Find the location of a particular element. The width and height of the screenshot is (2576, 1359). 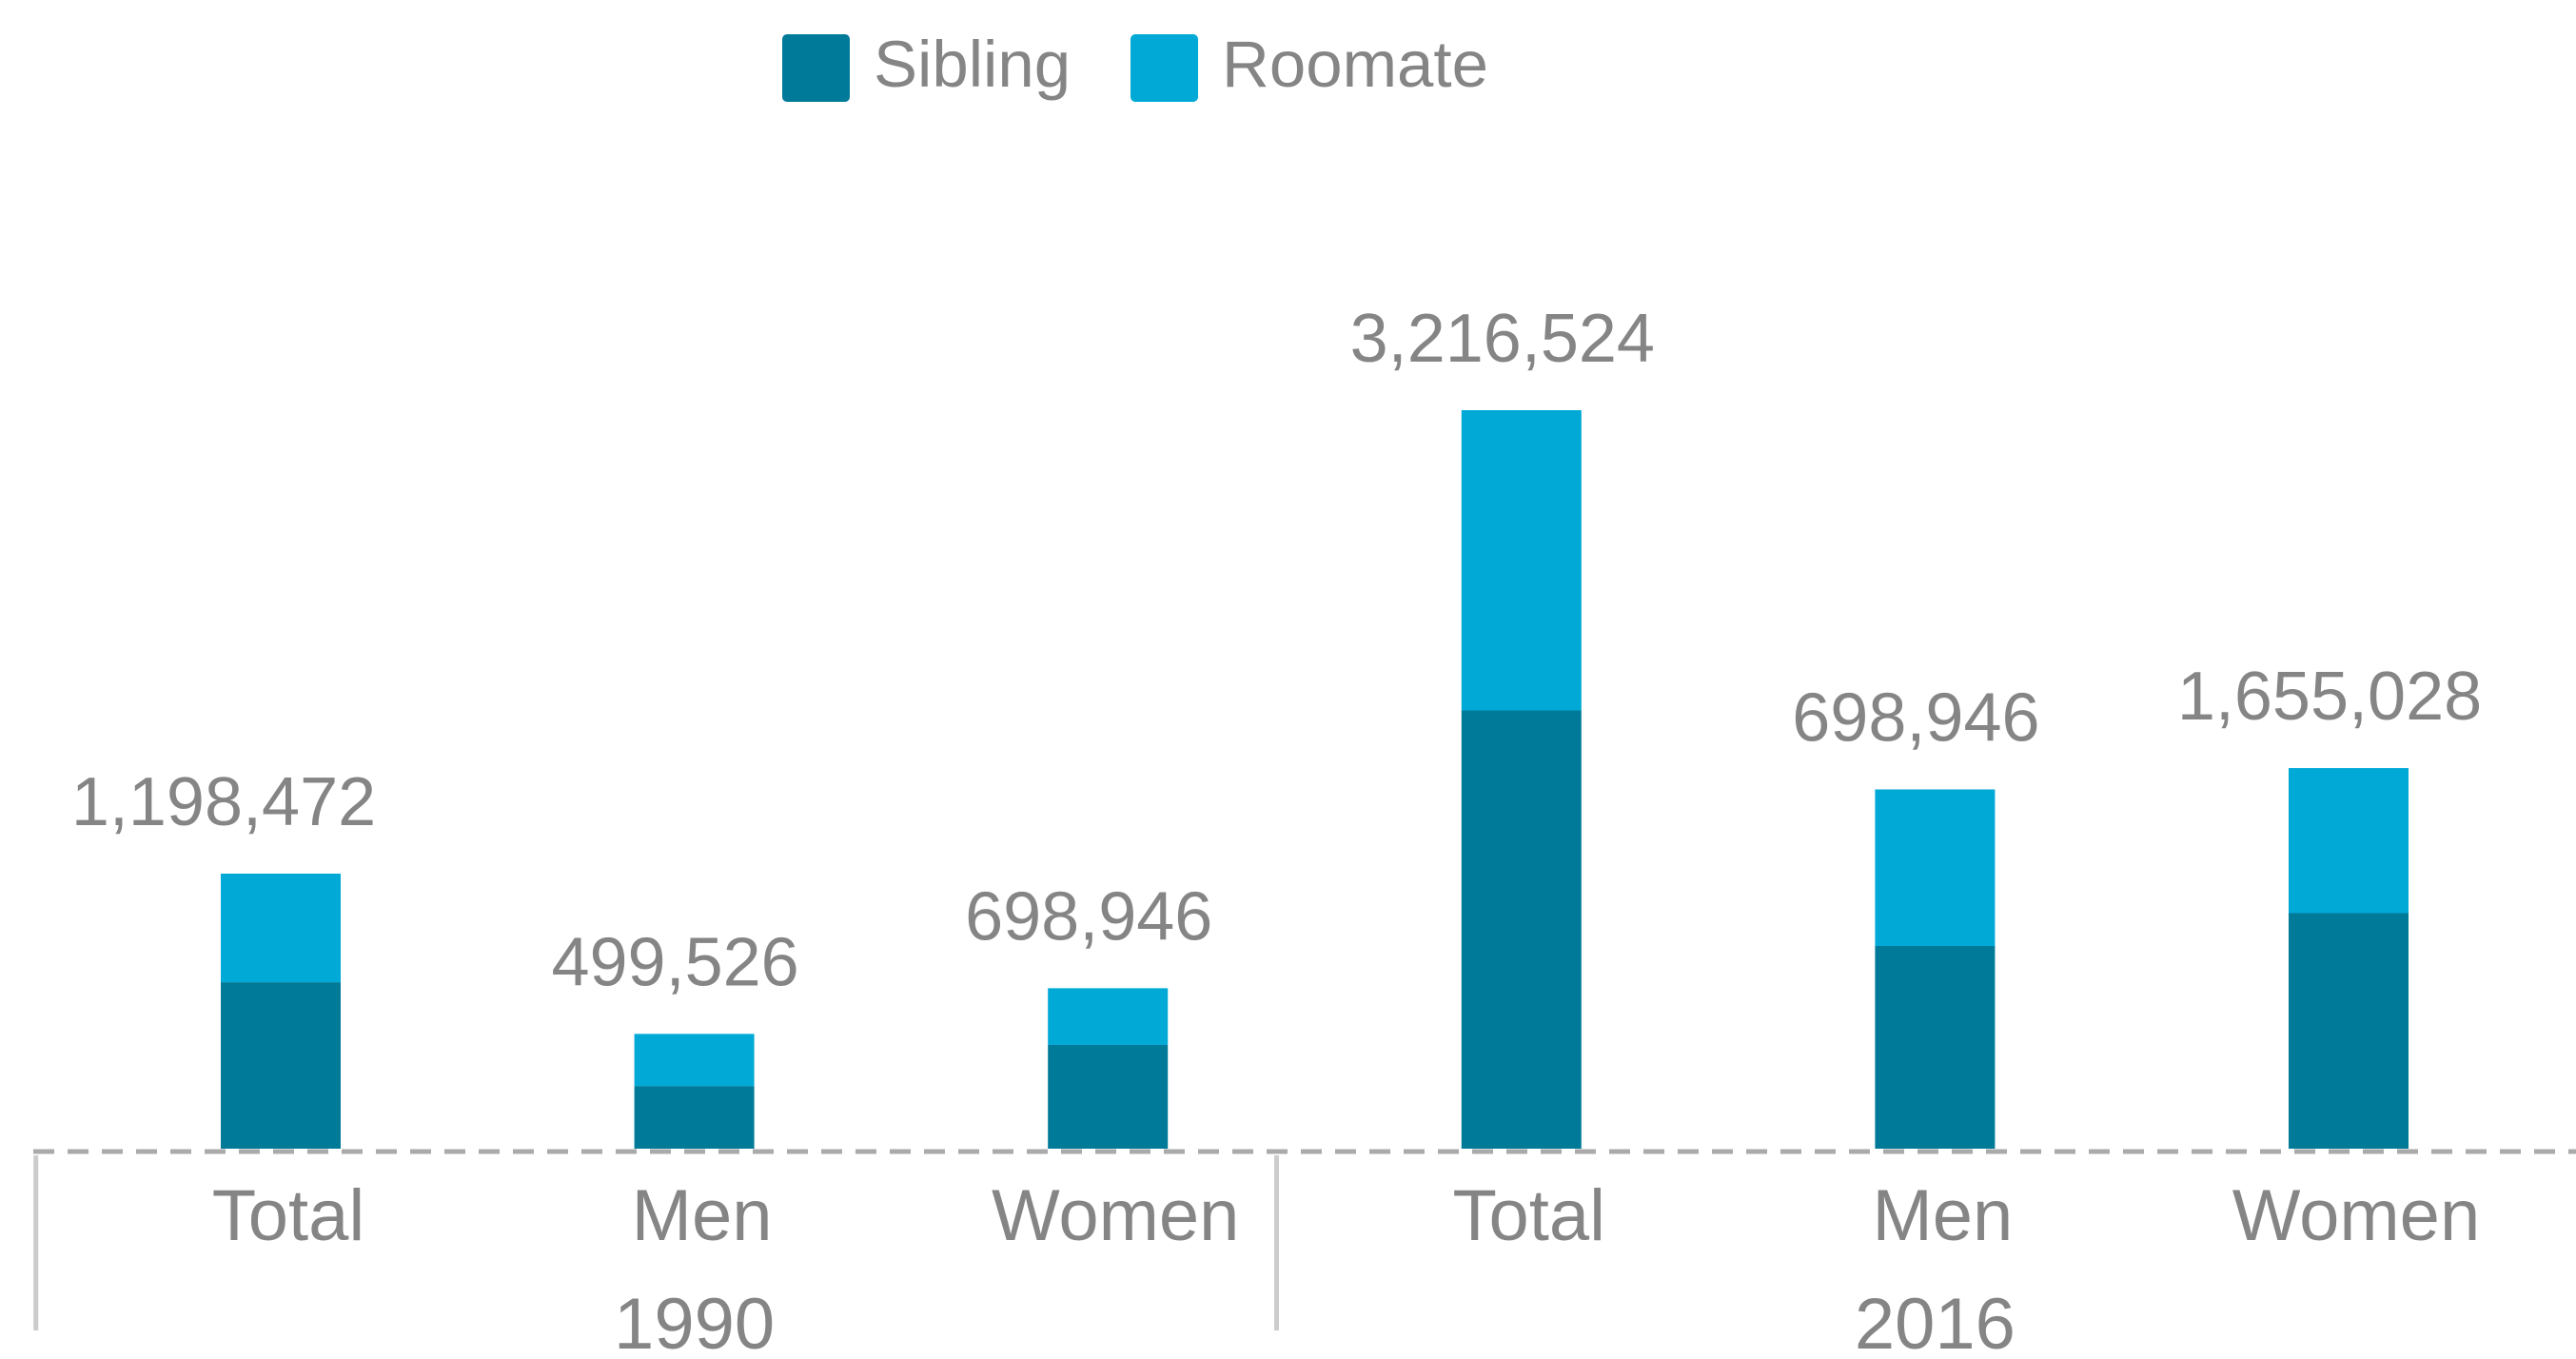

group-label: 2016 is located at coordinates (1935, 1321).